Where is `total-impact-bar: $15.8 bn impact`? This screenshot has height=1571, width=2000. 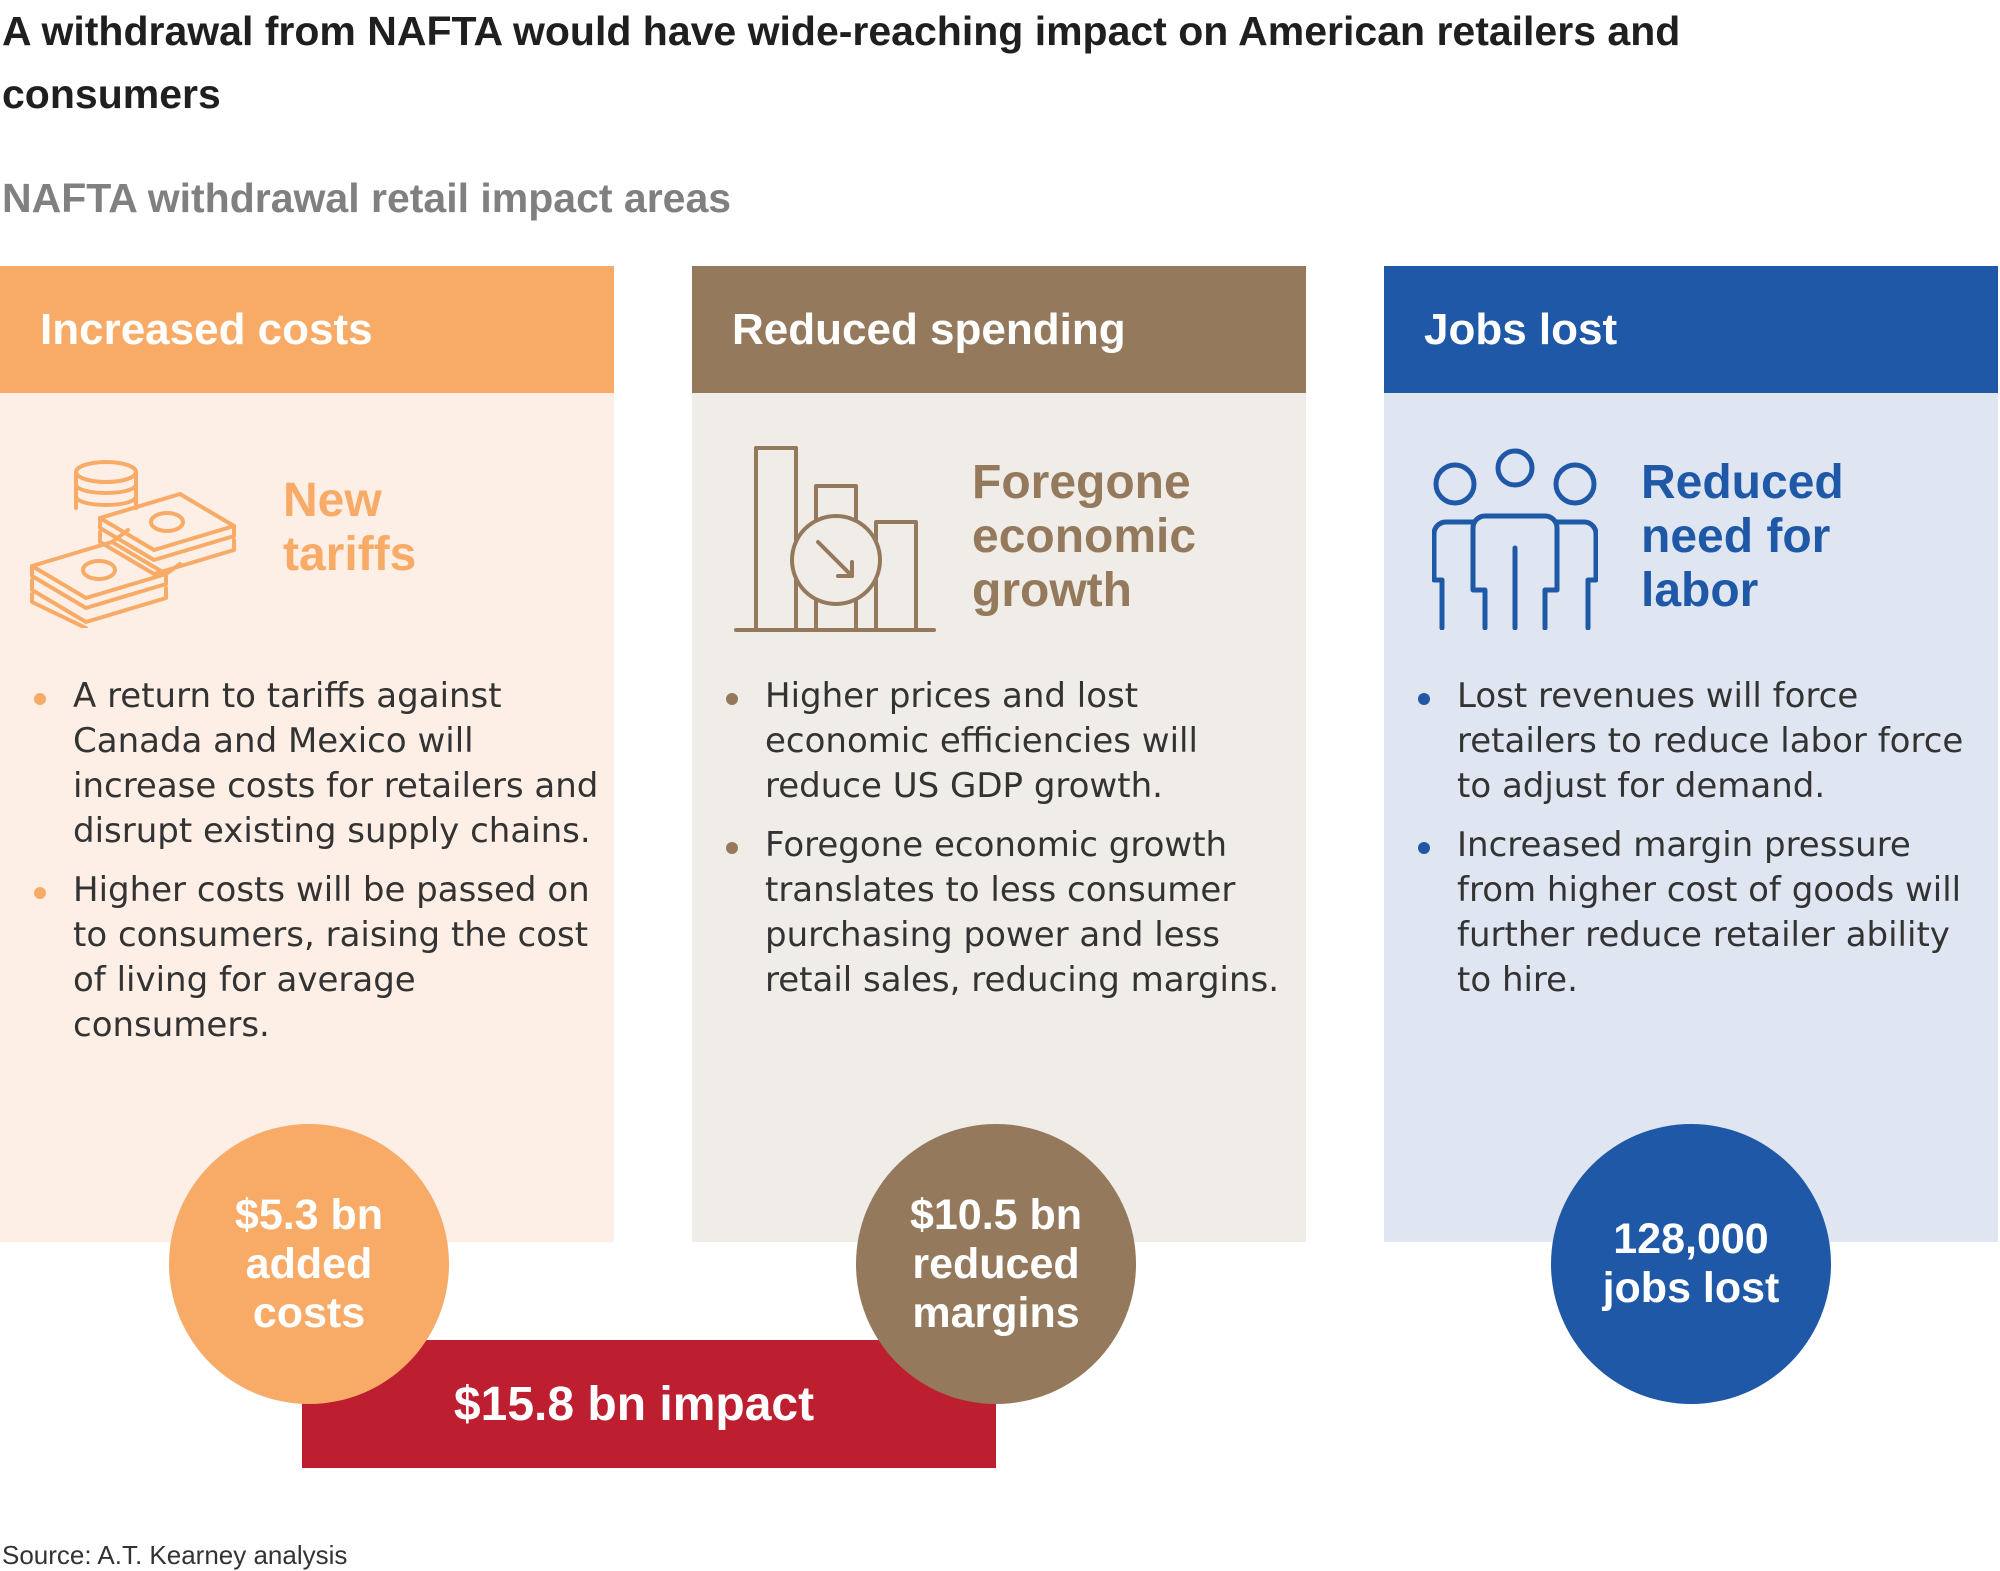
total-impact-bar: $15.8 bn impact is located at coordinates (649, 1404).